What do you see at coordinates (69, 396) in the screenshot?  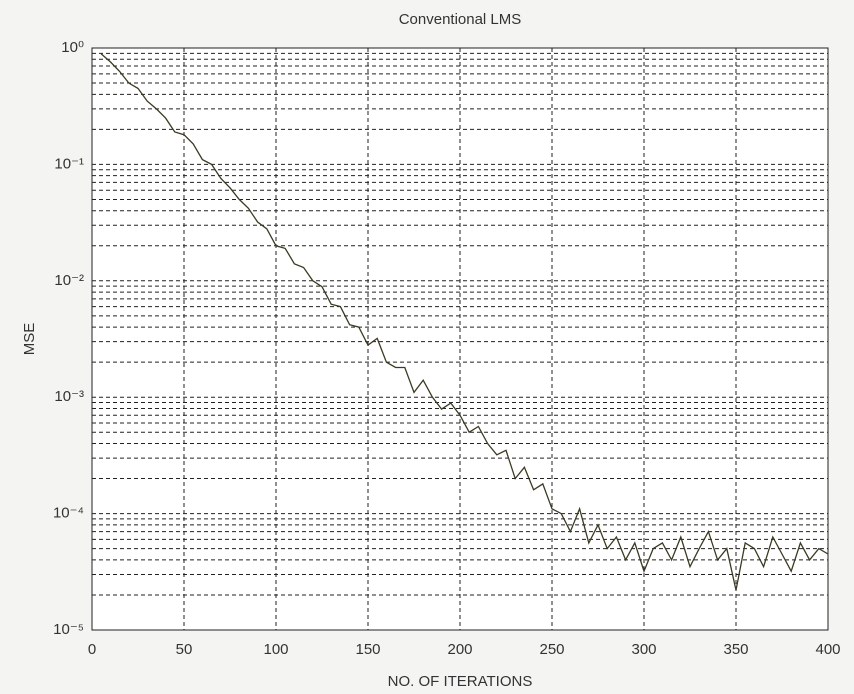 I see `y-tick-label: 10⁻³` at bounding box center [69, 396].